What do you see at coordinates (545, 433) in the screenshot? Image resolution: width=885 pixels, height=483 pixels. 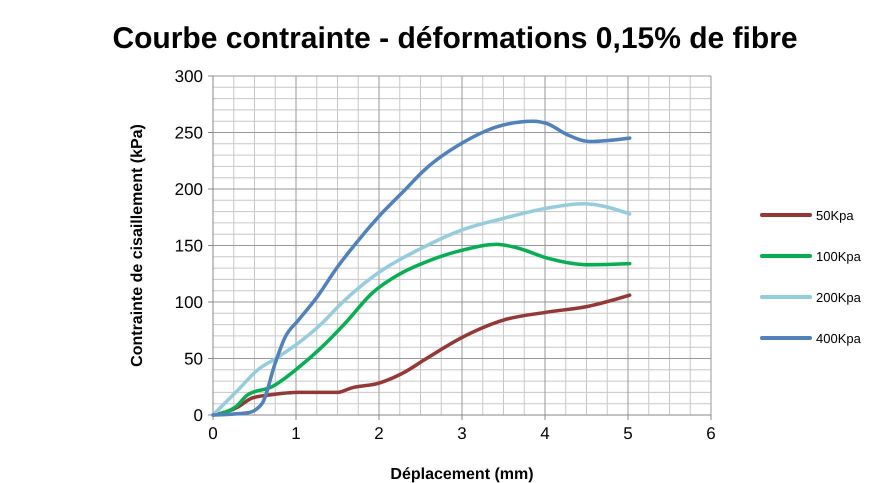 I see `x-tick-label: 4` at bounding box center [545, 433].